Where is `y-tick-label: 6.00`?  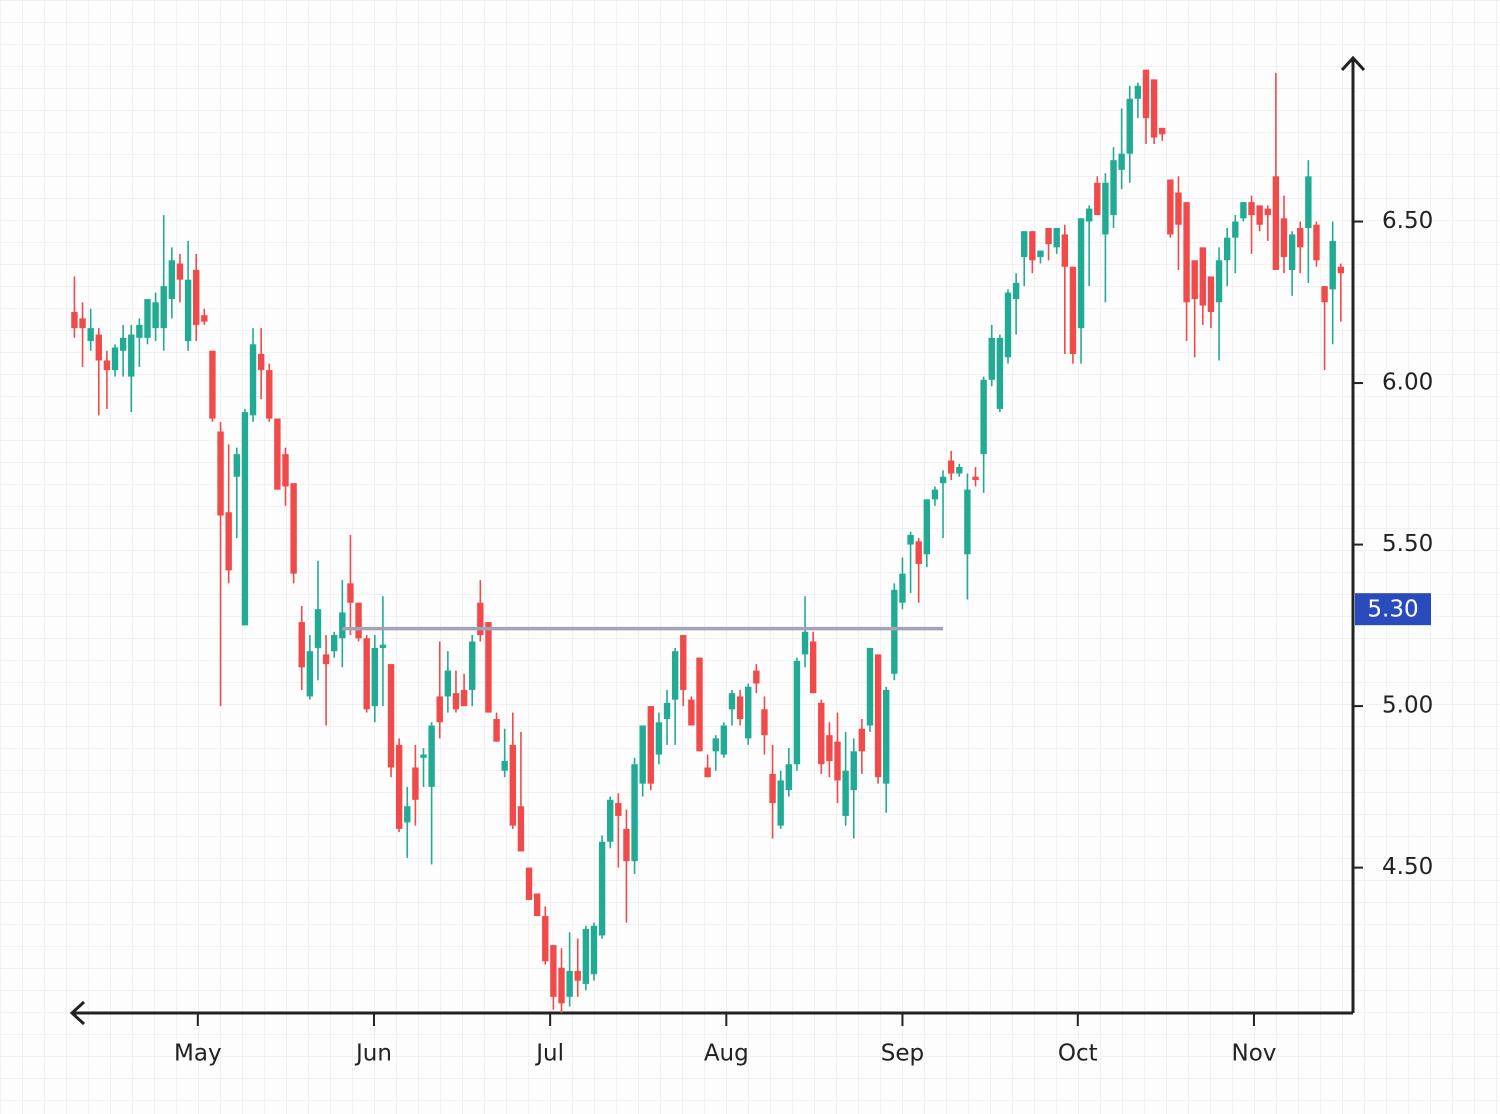
y-tick-label: 6.00 is located at coordinates (1407, 383).